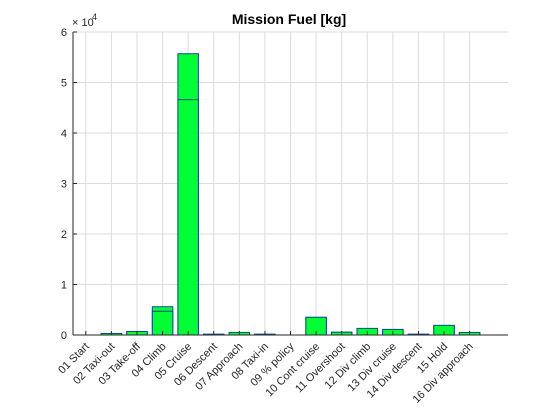 The height and width of the screenshot is (420, 560). Describe the element at coordinates (83, 23) in the screenshot. I see `y-multiplier-base: × 10` at that location.